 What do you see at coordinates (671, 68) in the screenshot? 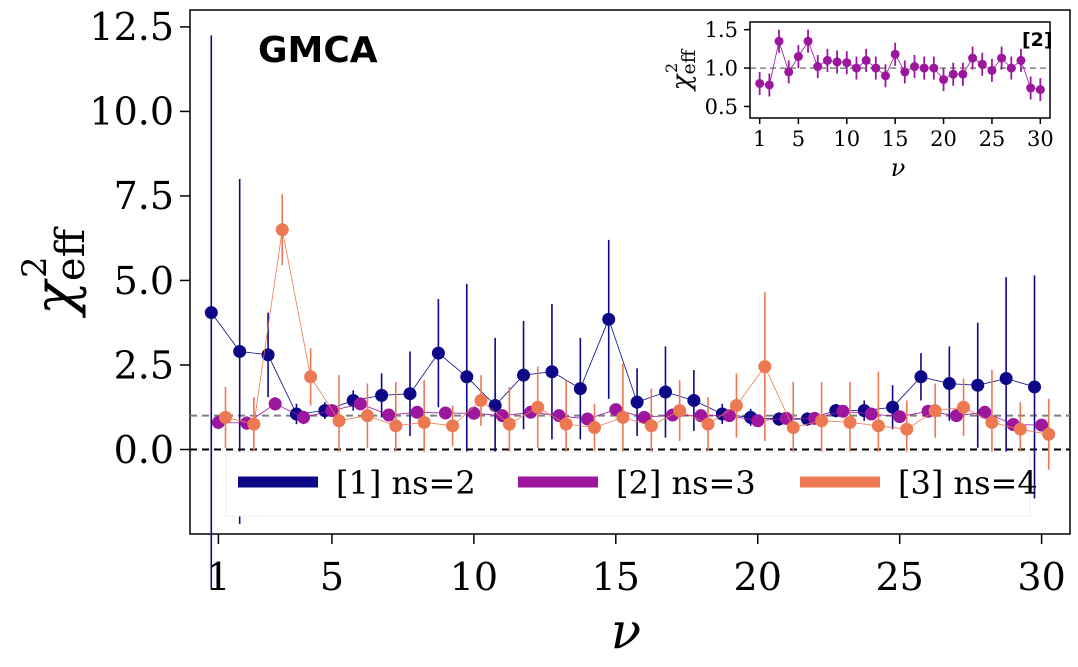
I see `inset-ylabel-sup: 2` at bounding box center [671, 68].